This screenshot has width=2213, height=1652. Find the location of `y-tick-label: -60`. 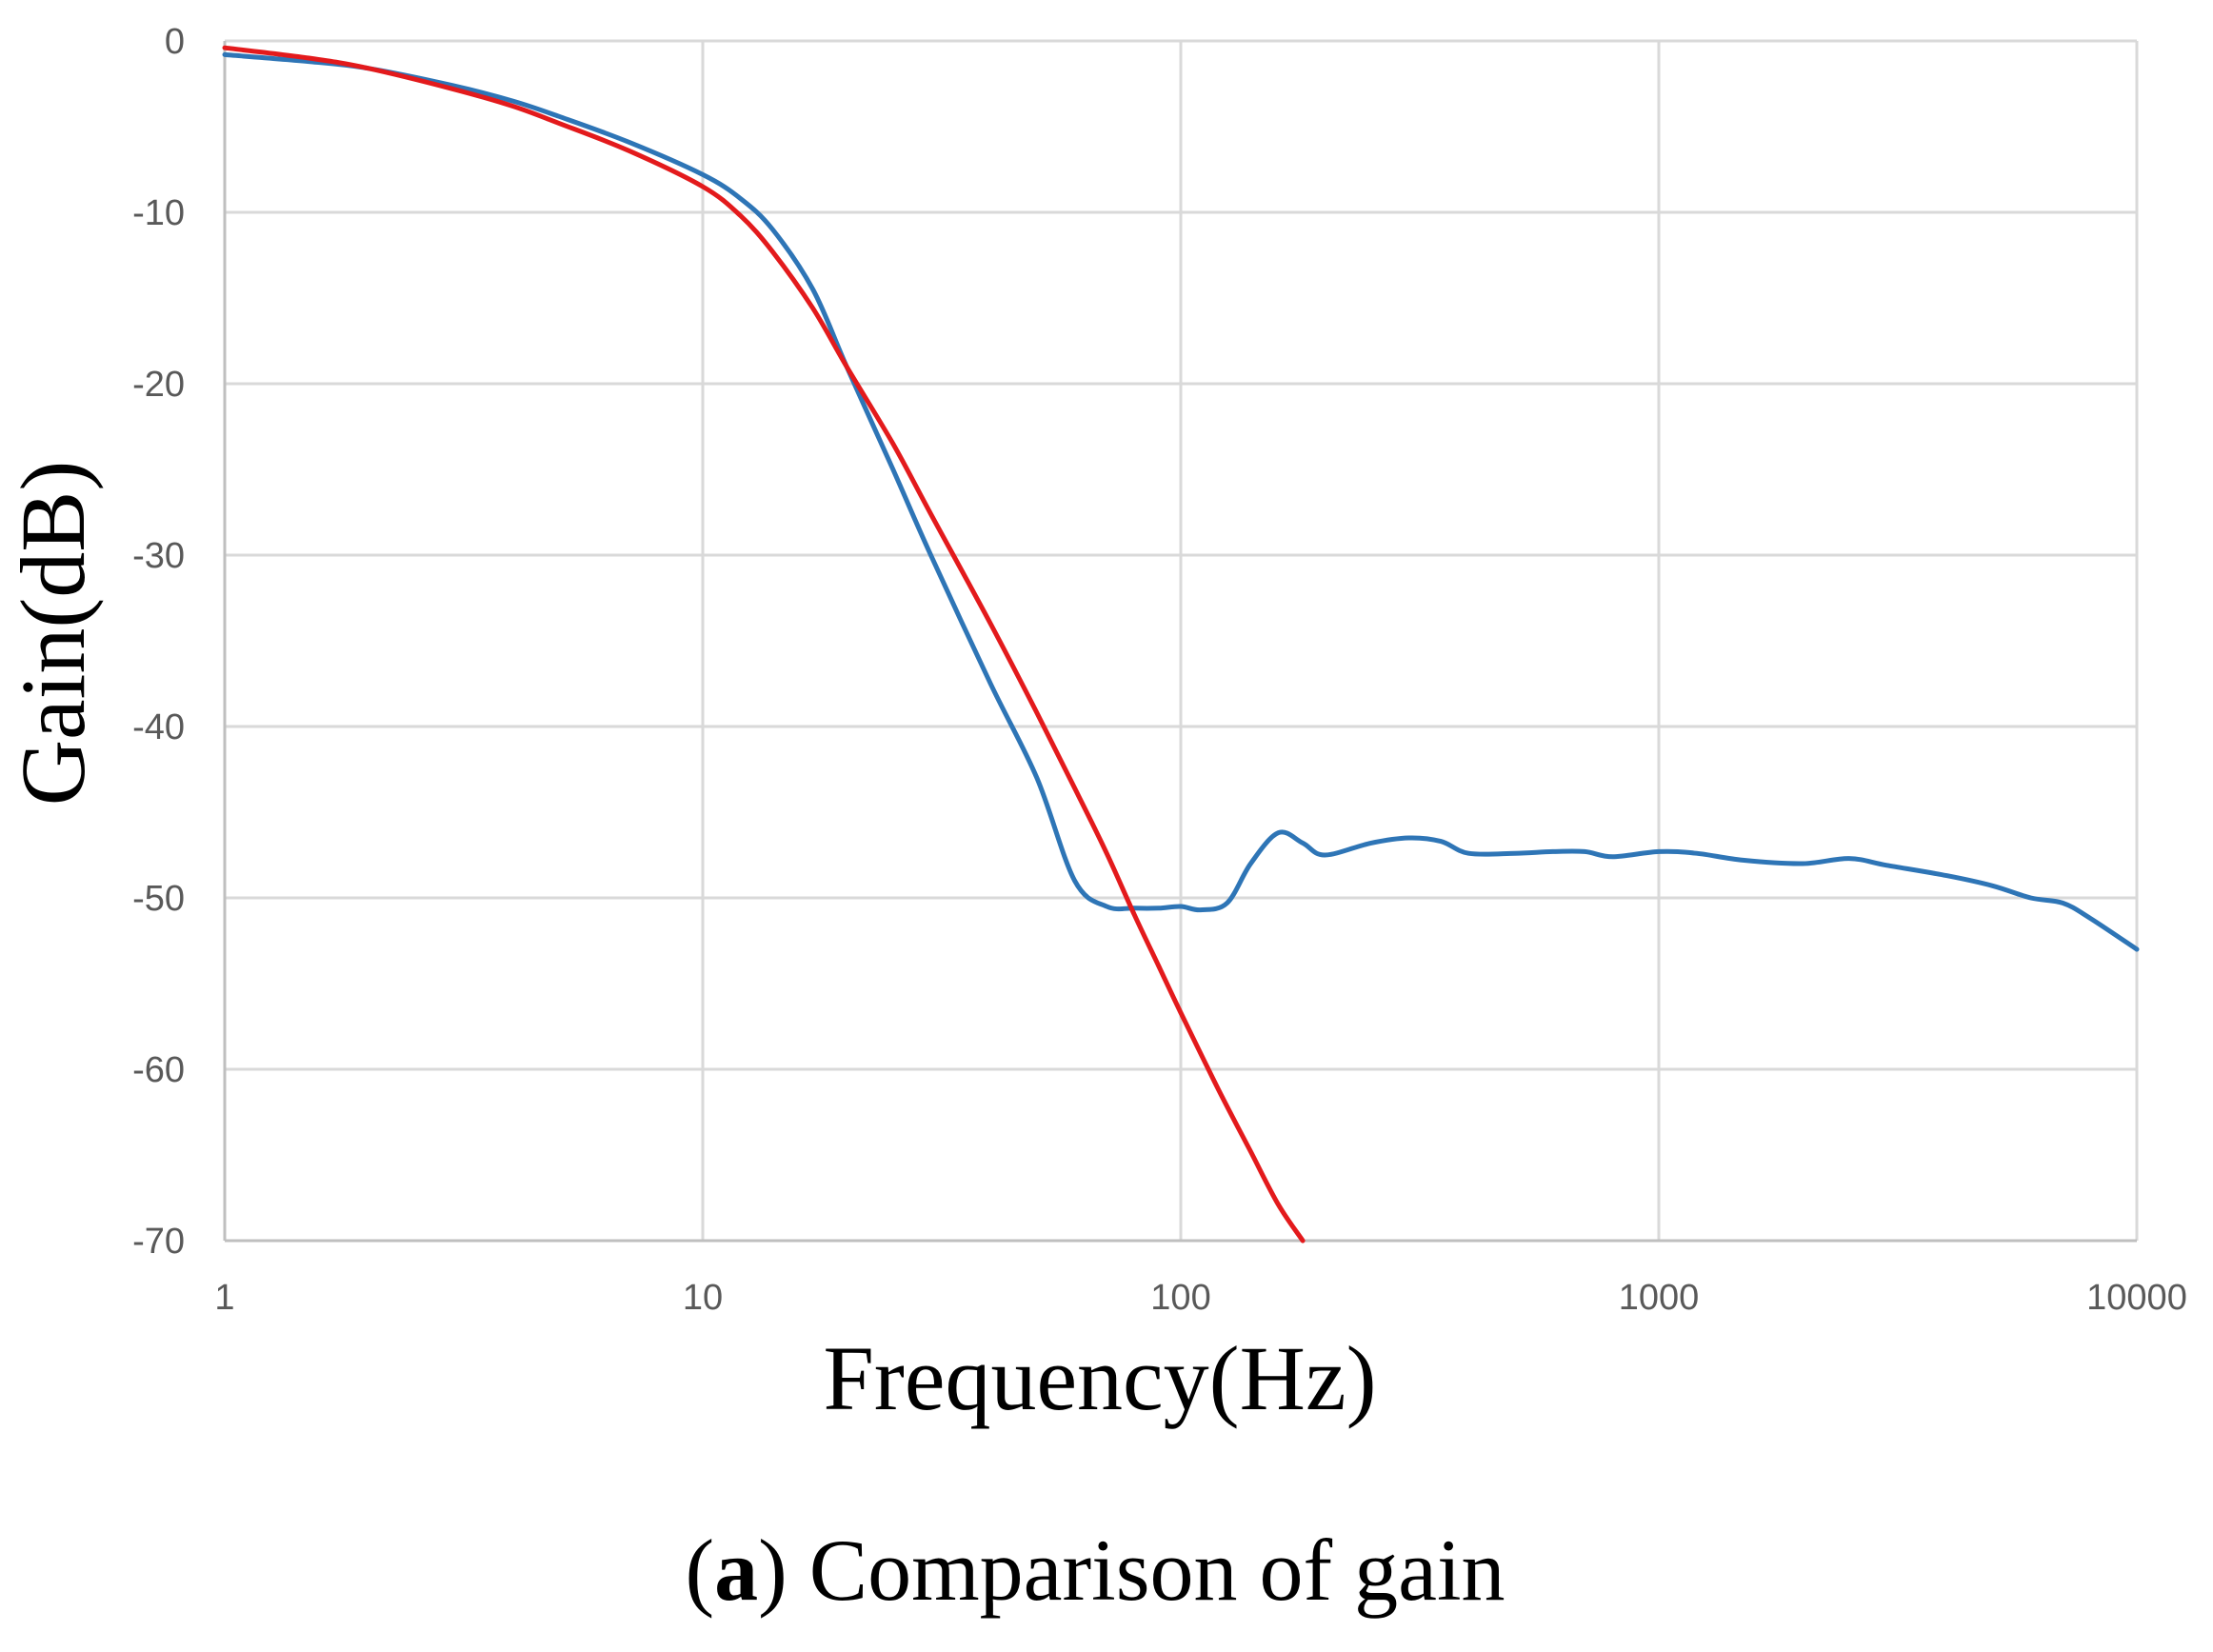

y-tick-label: -60 is located at coordinates (158, 1070).